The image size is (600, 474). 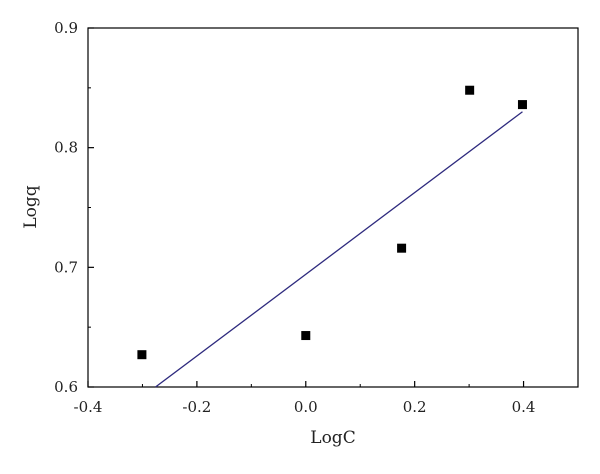 What do you see at coordinates (66, 207) in the screenshot?
I see `y-tick-labels: 0.6 0.7 0.8 0.9` at bounding box center [66, 207].